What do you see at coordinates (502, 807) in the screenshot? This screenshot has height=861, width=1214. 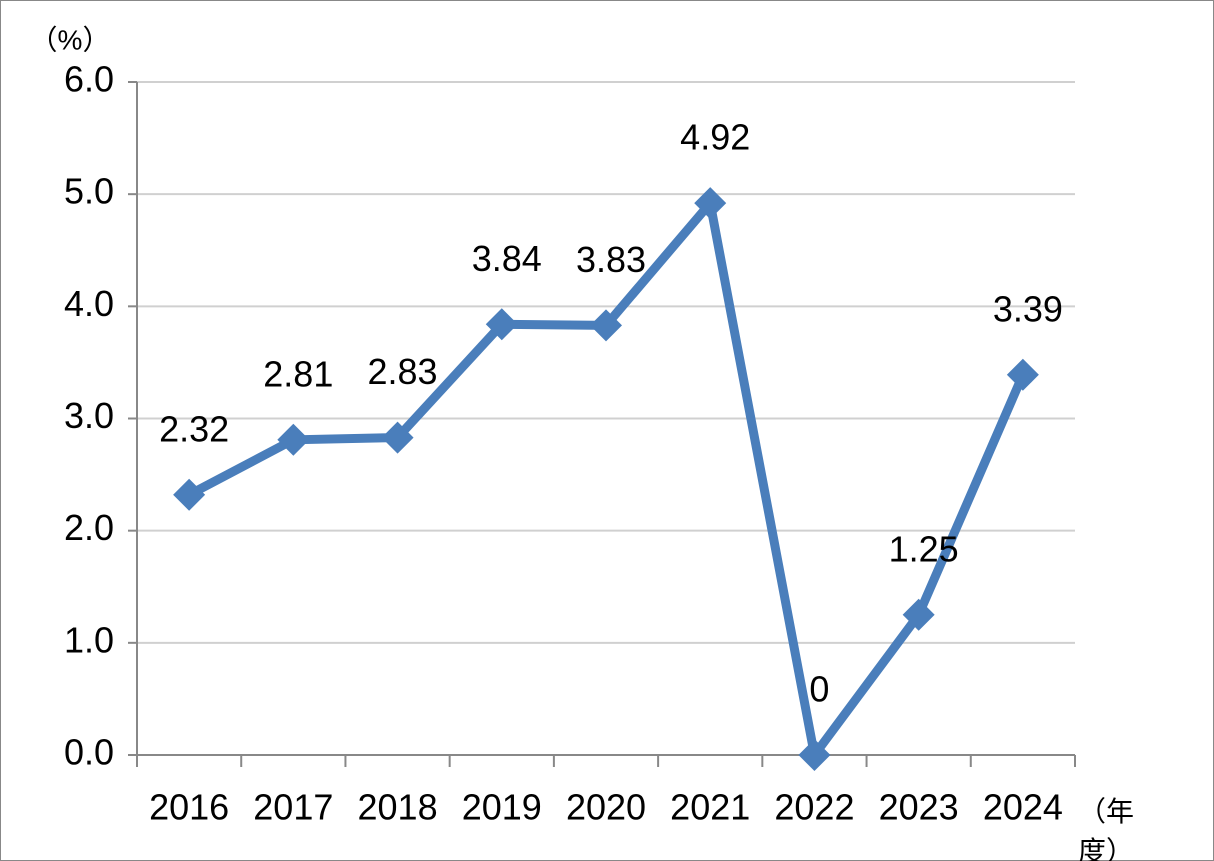 I see `x-tick-label: 2019` at bounding box center [502, 807].